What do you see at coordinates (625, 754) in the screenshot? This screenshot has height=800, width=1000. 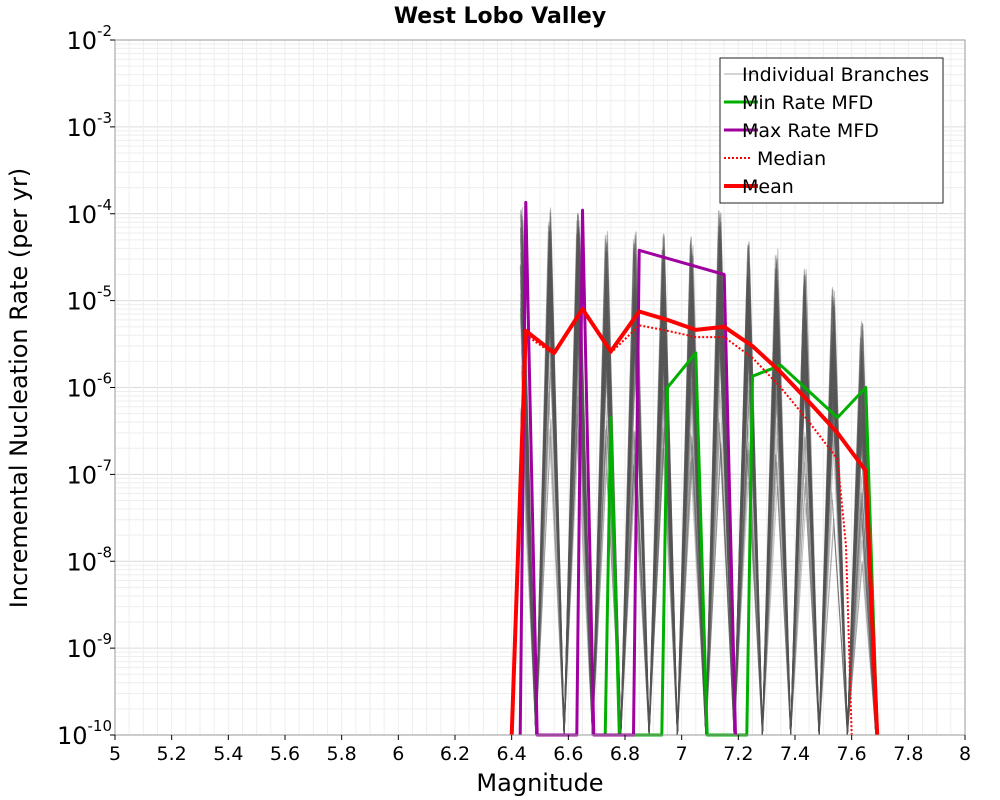 I see `x-tick-label: 6.8` at bounding box center [625, 754].